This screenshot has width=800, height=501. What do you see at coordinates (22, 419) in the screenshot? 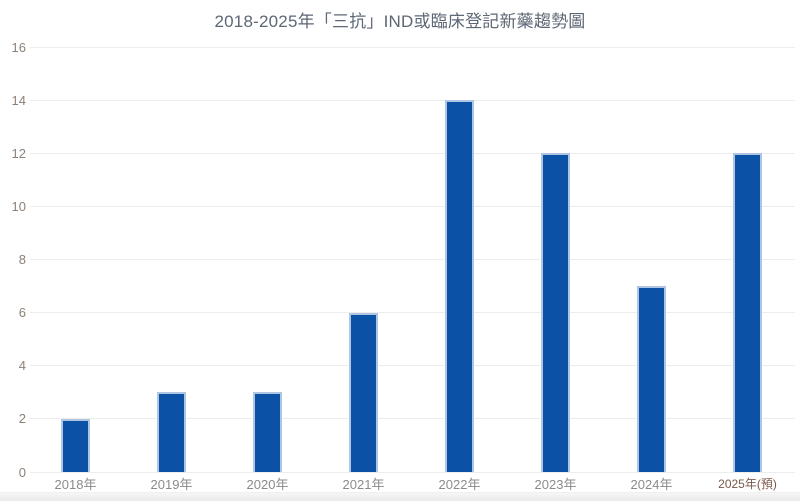
I see `y-axis-tick-label: 2` at bounding box center [22, 419].